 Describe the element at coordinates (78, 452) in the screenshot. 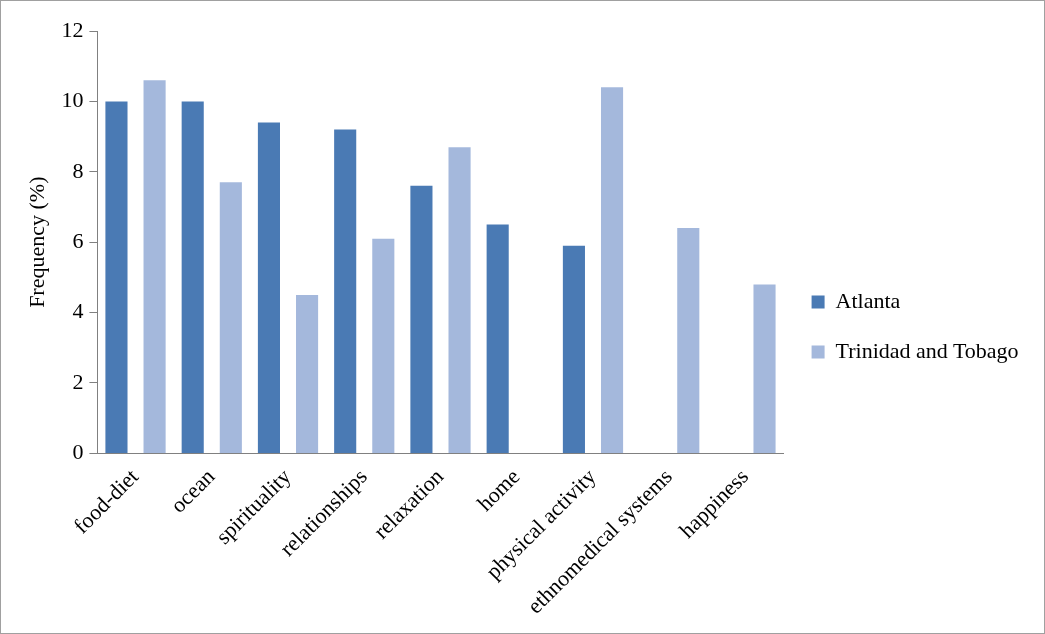

I see `y-tick-label: 0` at that location.